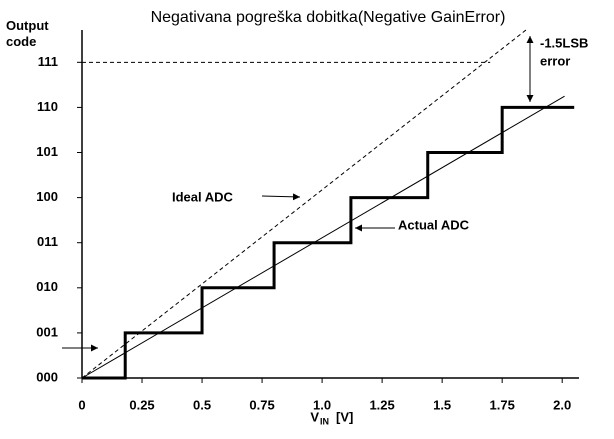 Image resolution: width=614 pixels, height=439 pixels. What do you see at coordinates (47, 286) in the screenshot?
I see `y-tick-label: 010` at bounding box center [47, 286].